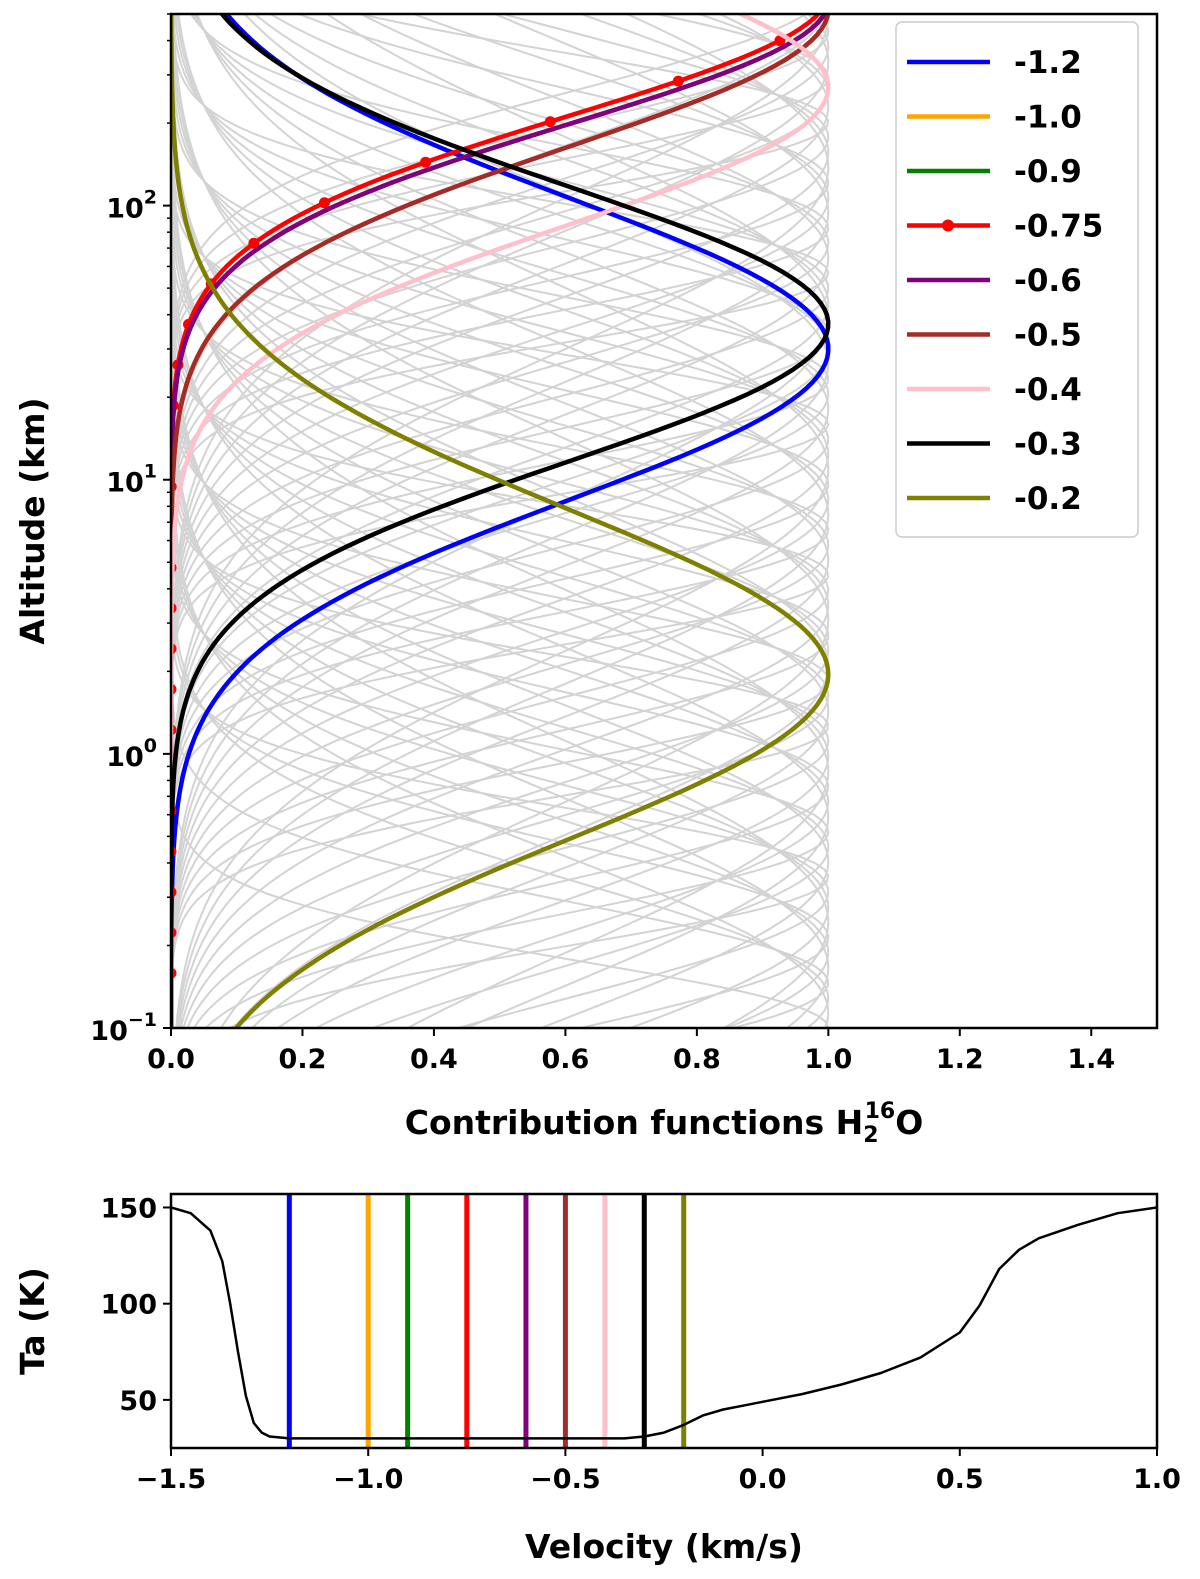 Image resolution: width=1200 pixels, height=1579 pixels. Describe the element at coordinates (1048, 499) in the screenshot. I see `legend-label--0.2: -0.2` at that location.